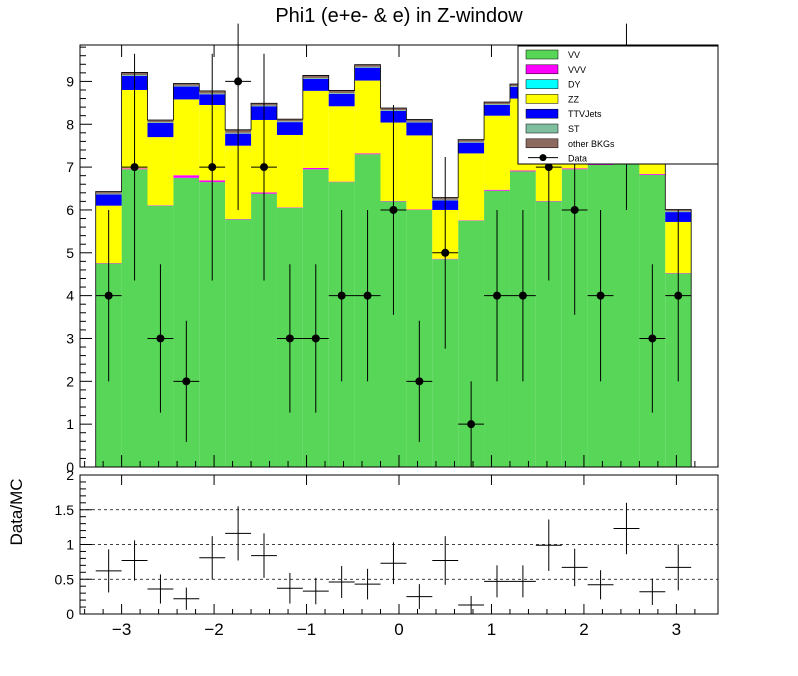  I want to click on legend-data-marker, so click(543, 158).